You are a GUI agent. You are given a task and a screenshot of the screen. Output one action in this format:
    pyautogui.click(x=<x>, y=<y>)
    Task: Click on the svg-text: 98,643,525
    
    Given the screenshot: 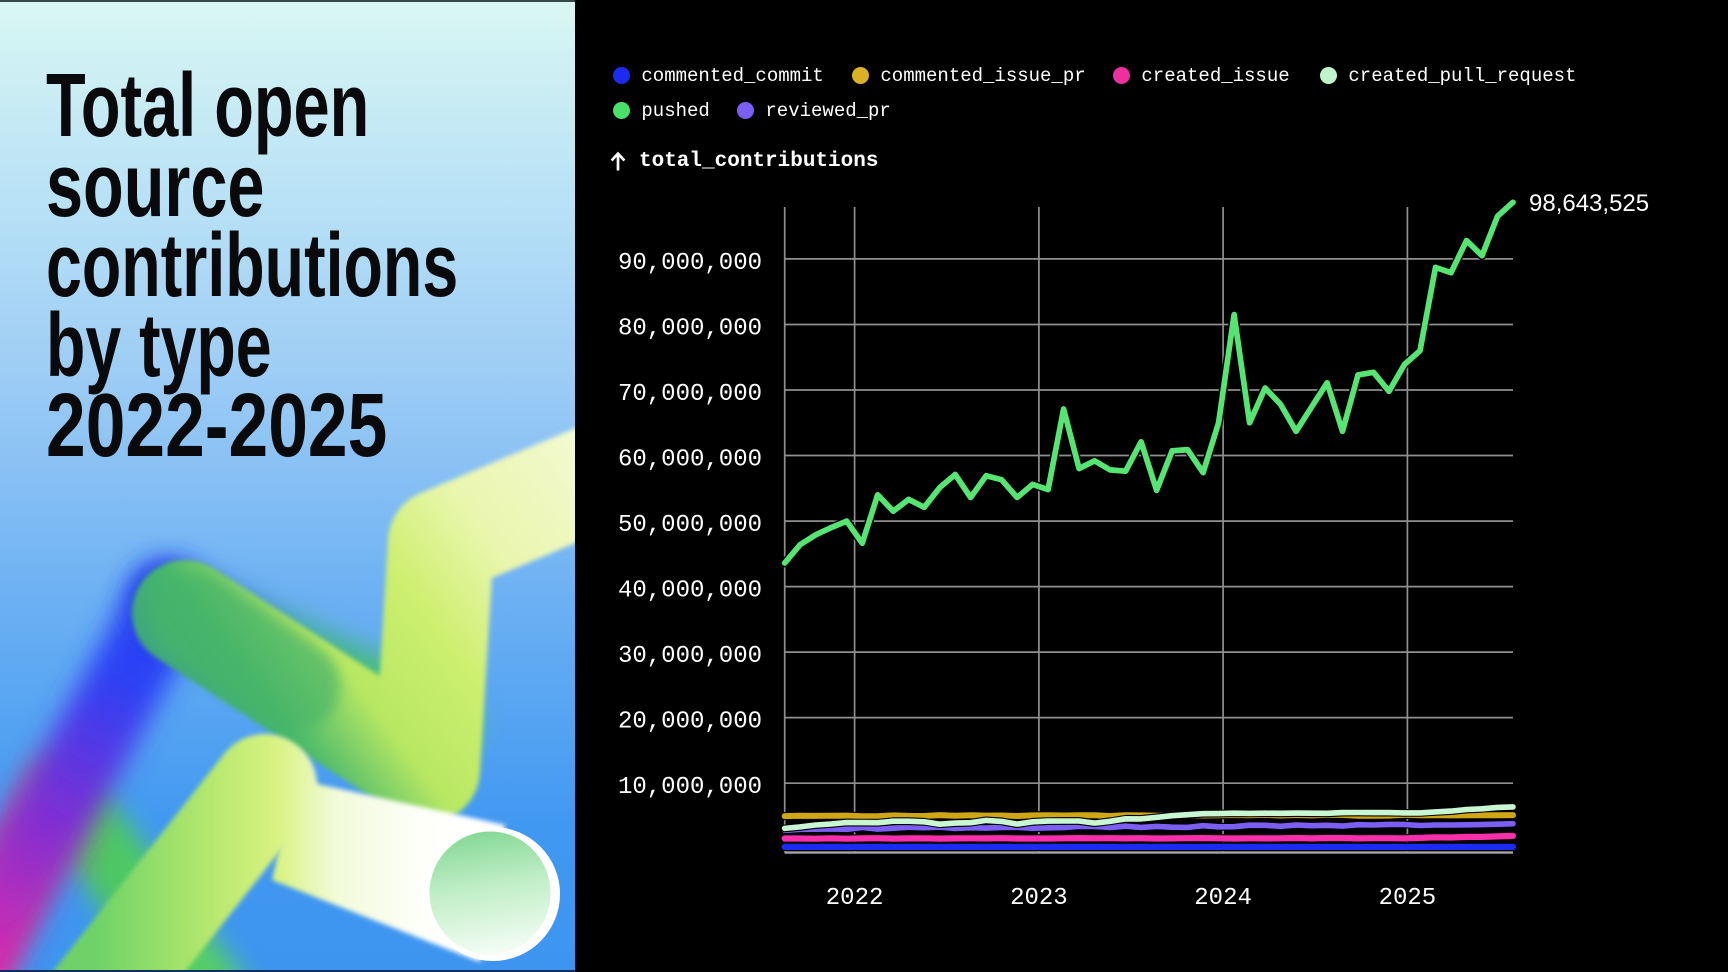 What is the action you would take?
    pyautogui.click(x=1589, y=203)
    